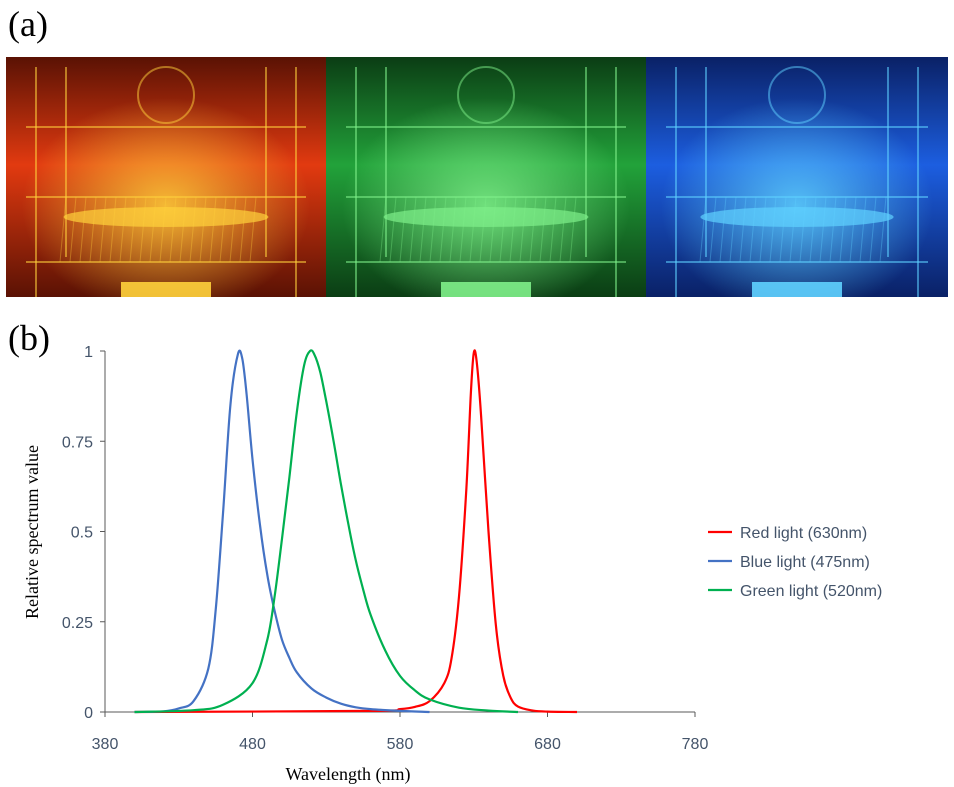 This screenshot has width=954, height=787. Describe the element at coordinates (695, 744) in the screenshot. I see `x-tick-label: 780` at that location.